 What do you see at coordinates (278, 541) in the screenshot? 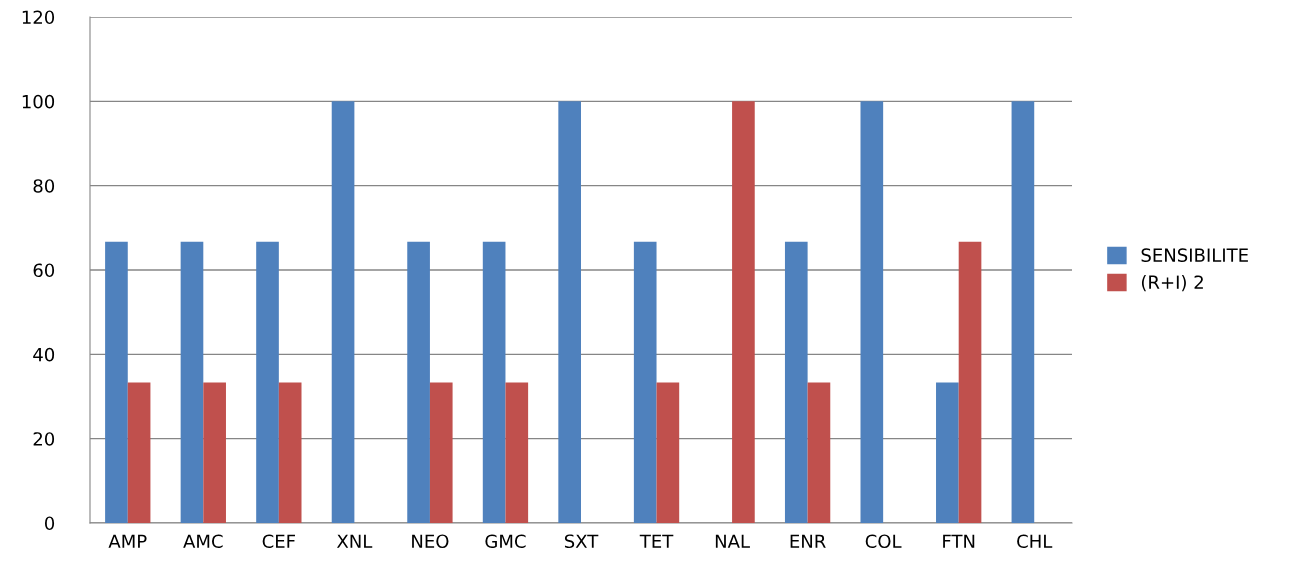
I see `x-tick-label: CEF` at bounding box center [278, 541].